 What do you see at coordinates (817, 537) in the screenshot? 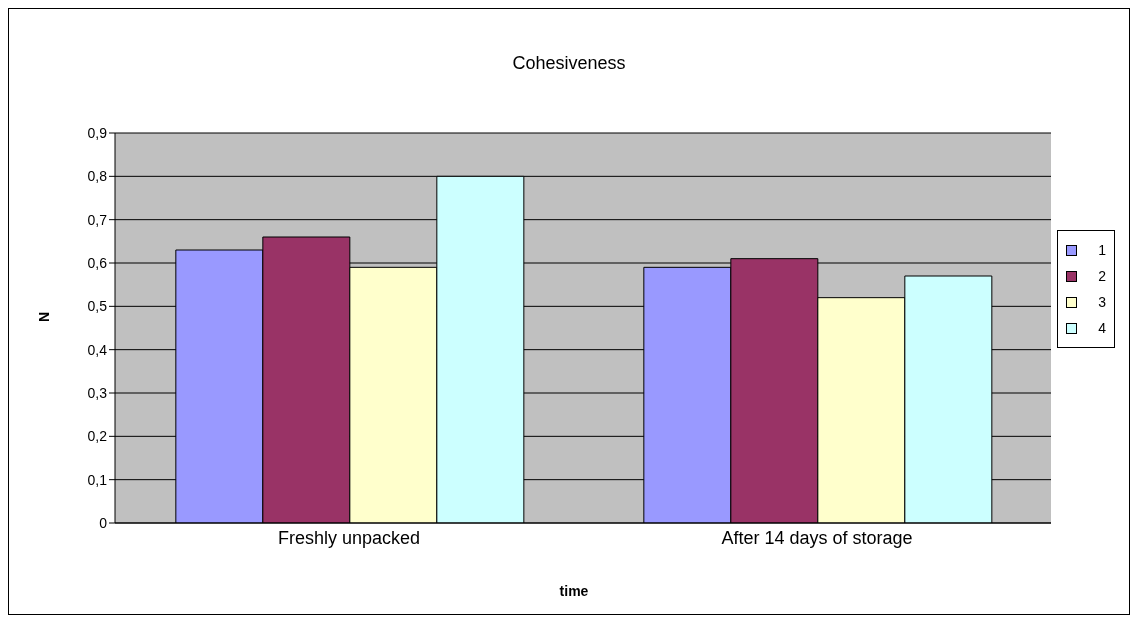
I see `x-tick-label: After 14 days of storage` at bounding box center [817, 537].